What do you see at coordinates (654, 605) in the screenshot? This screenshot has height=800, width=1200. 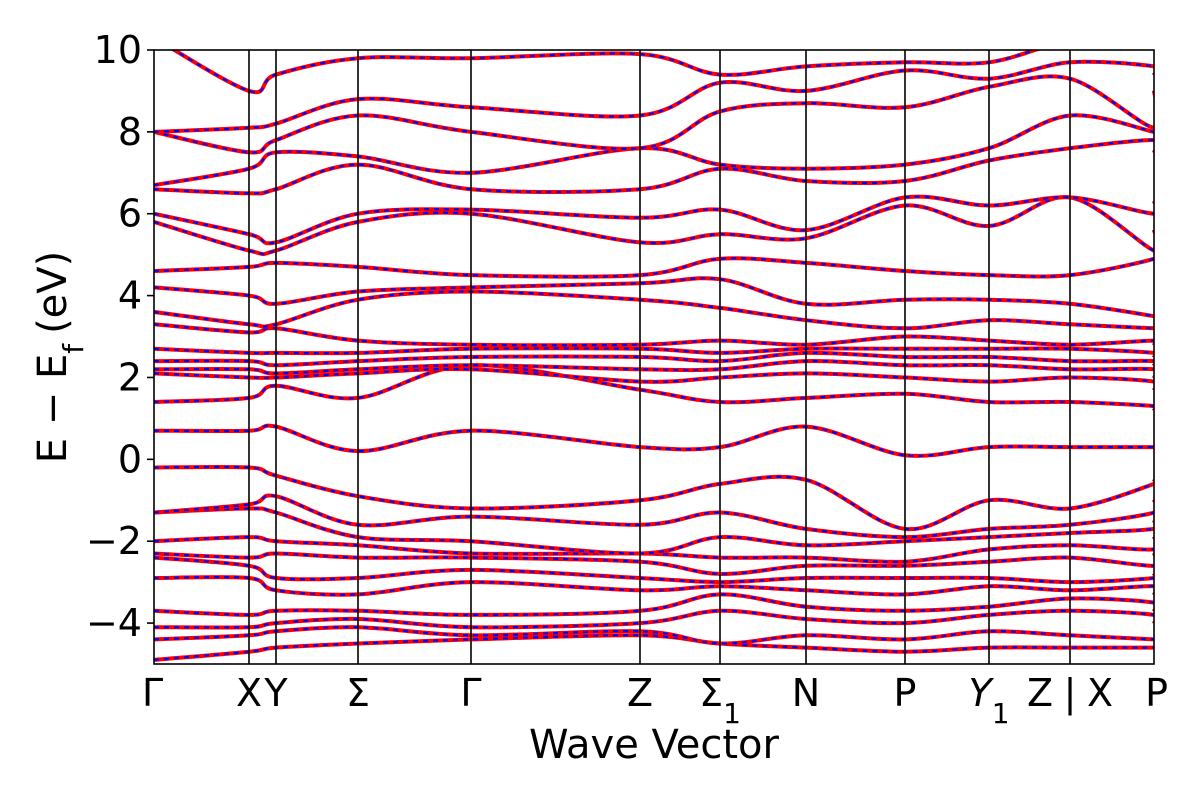 I see `band-line-3-blue` at bounding box center [654, 605].